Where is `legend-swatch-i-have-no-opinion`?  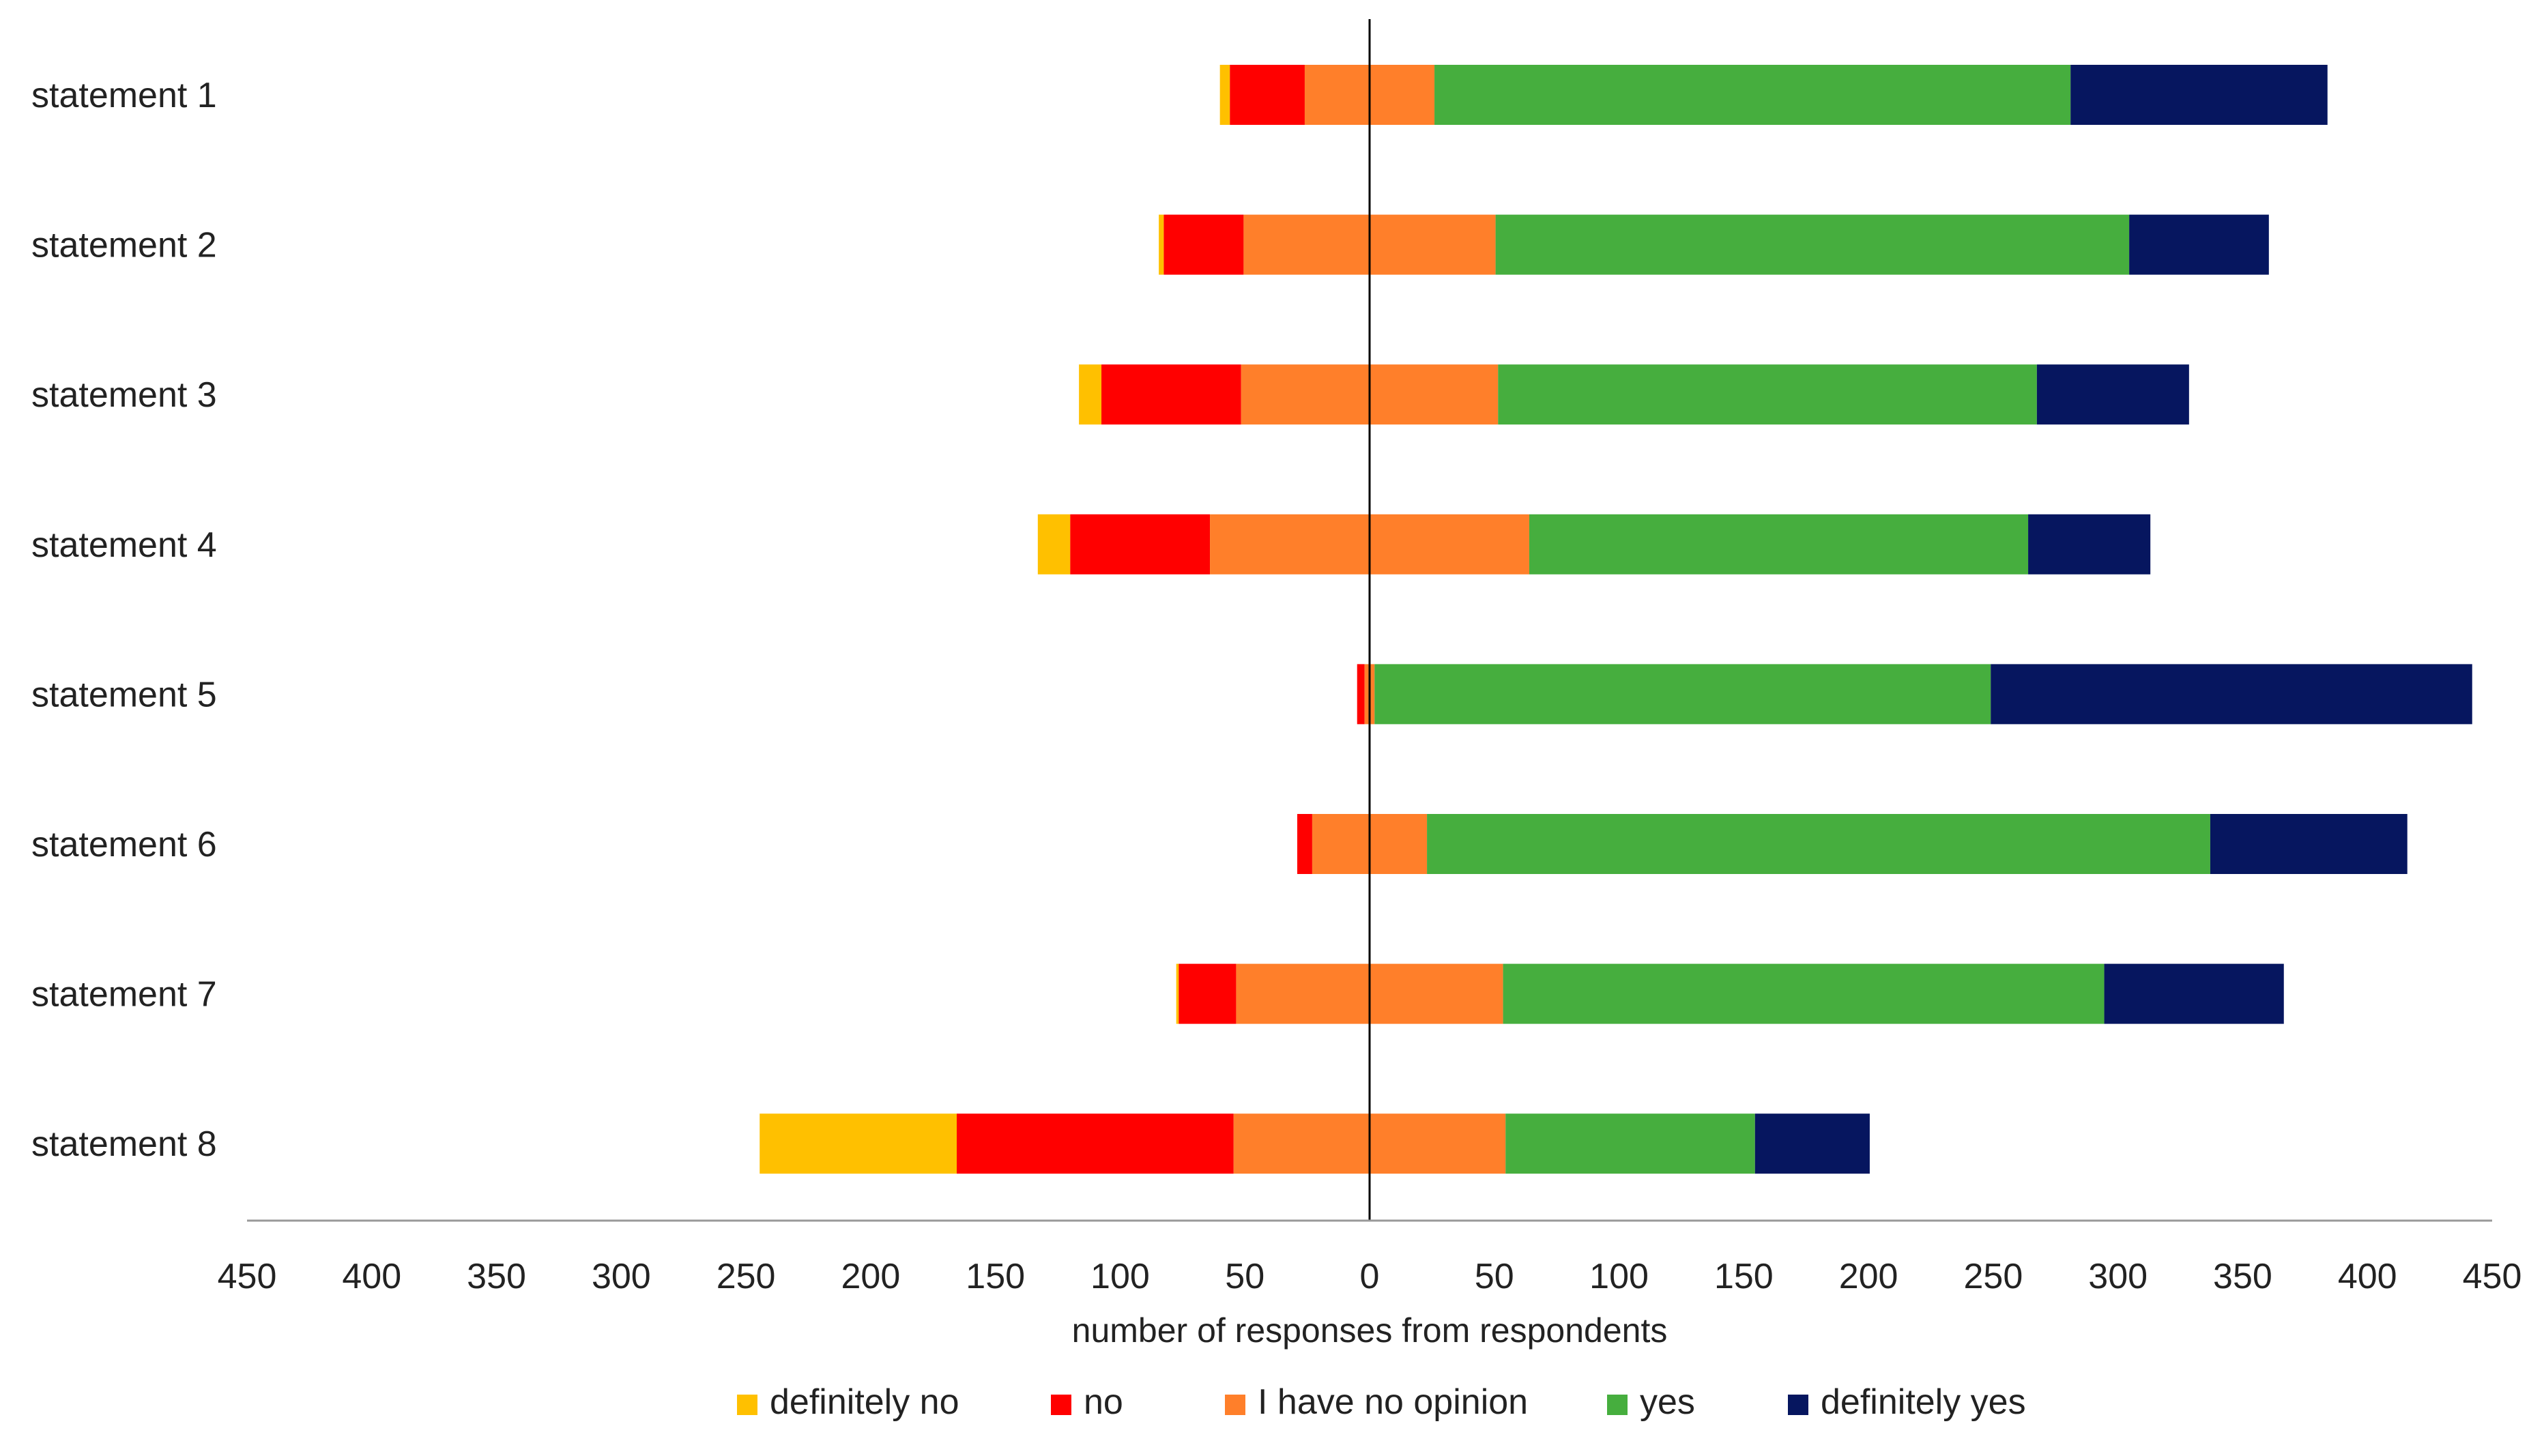
legend-swatch-i-have-no-opinion is located at coordinates (1235, 1405).